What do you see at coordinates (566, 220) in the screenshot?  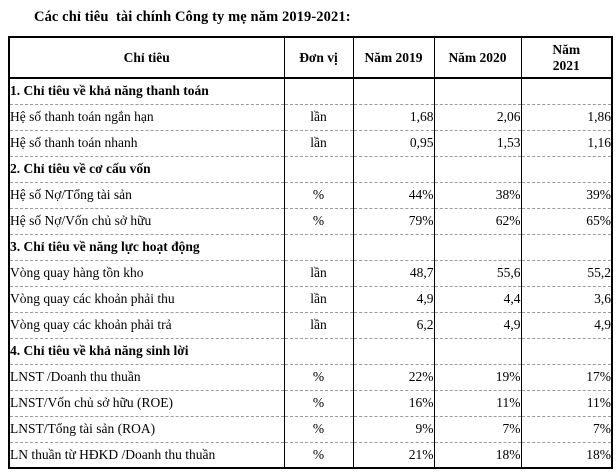 I see `value-cell-2021: 65%` at bounding box center [566, 220].